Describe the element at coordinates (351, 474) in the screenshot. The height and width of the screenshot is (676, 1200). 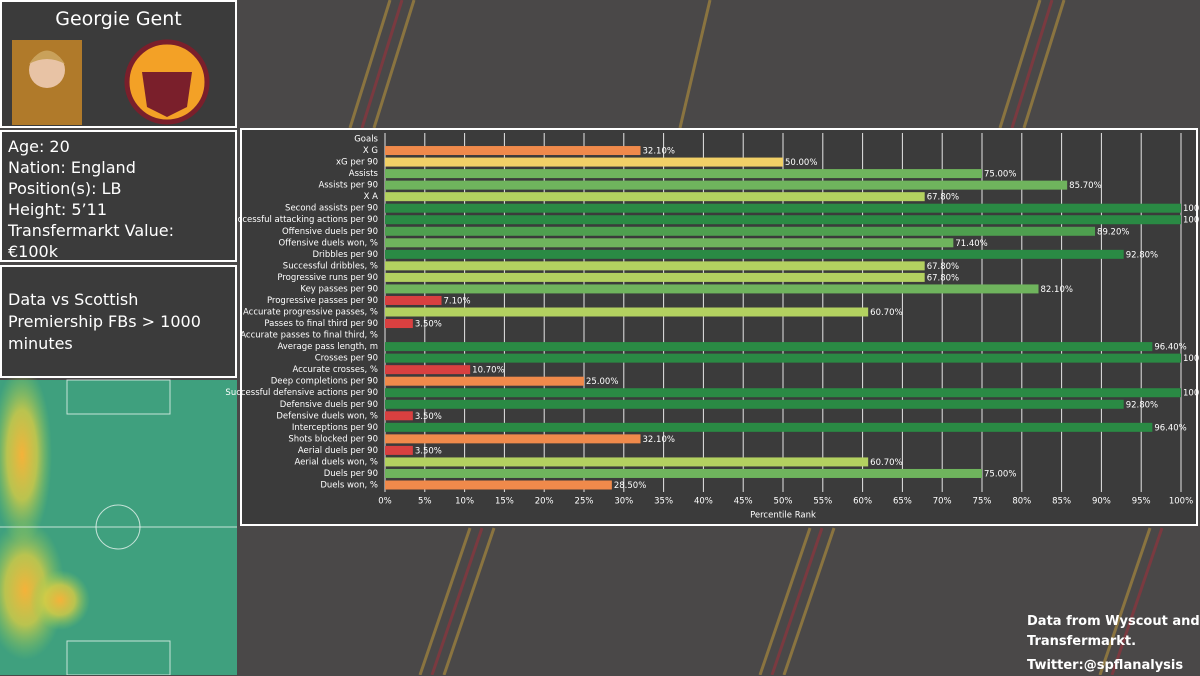
I see `y-tick-label: Duels per 90` at that location.